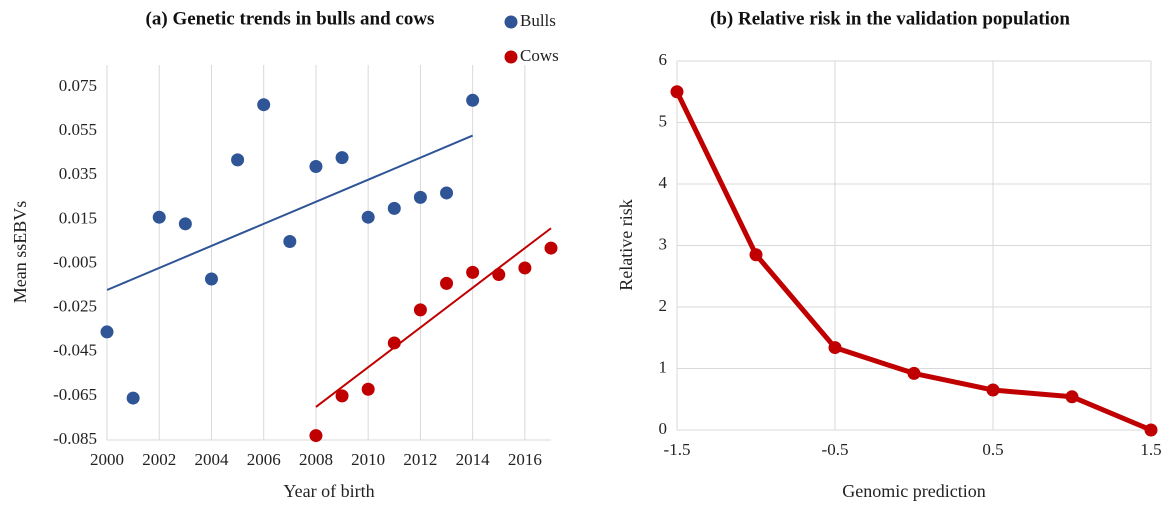 This screenshot has height=507, width=1171. I want to click on chart-title: (a) Genetic trends in bulls and cows, so click(290, 18).